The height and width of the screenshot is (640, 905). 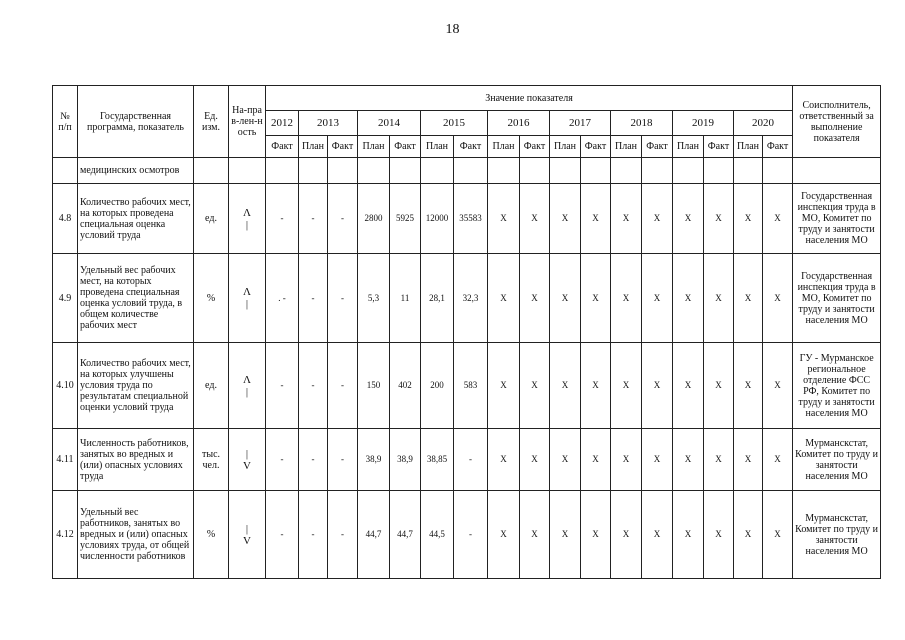 What do you see at coordinates (373, 459) in the screenshot?
I see `value: 38,9` at bounding box center [373, 459].